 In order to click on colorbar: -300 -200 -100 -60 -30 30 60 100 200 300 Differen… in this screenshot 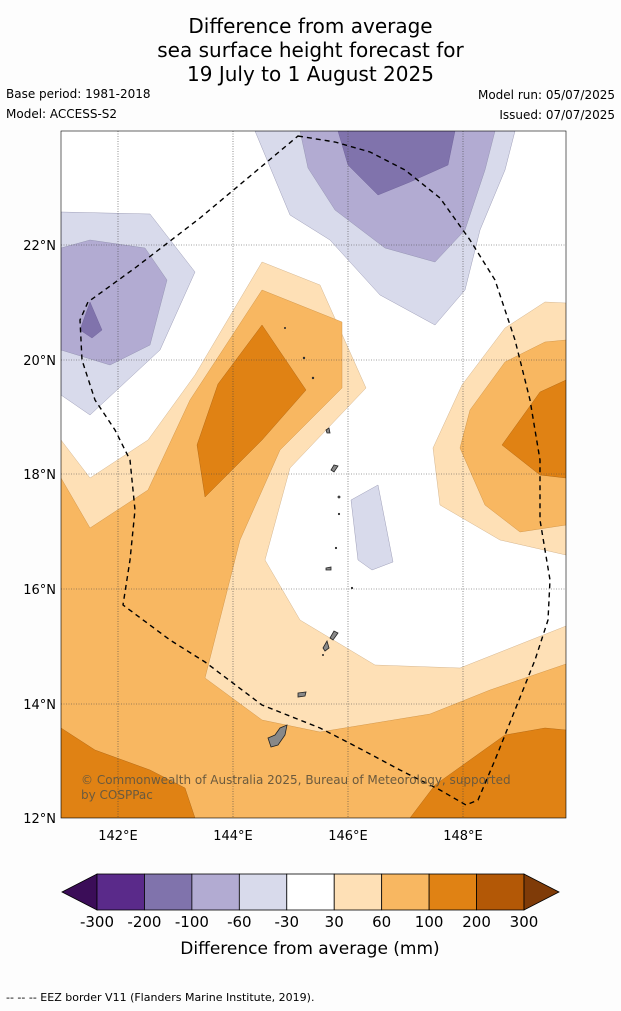, I will do `click(310, 916)`.